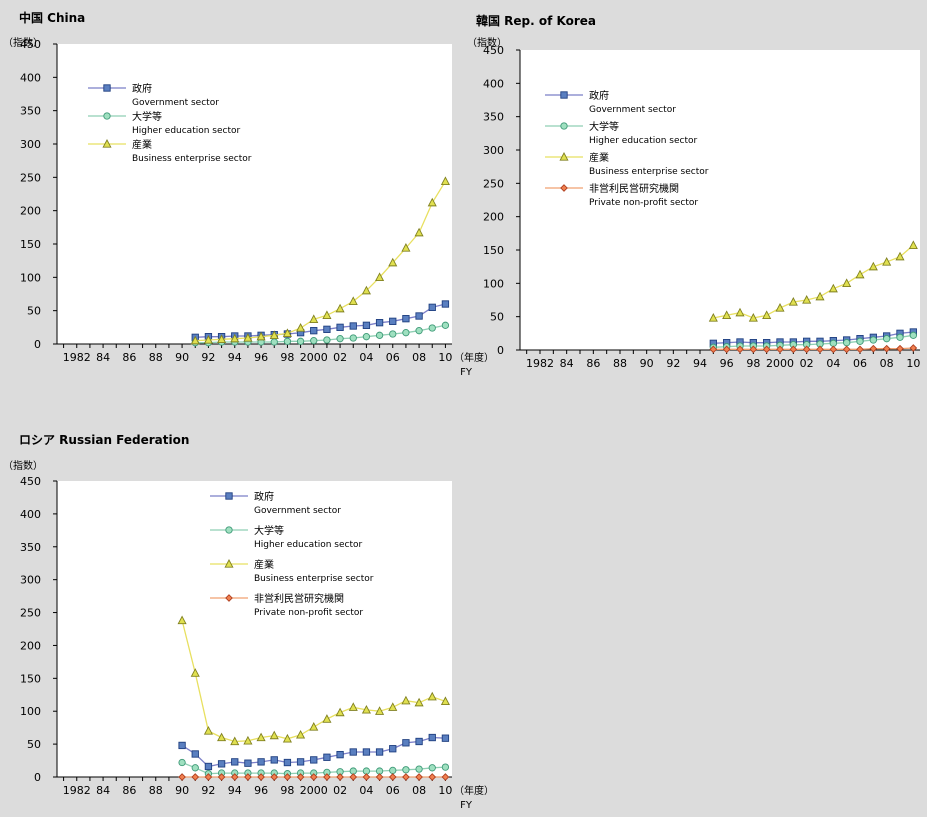 The height and width of the screenshot is (817, 927). Describe the element at coordinates (30, 613) in the screenshot. I see `y-tick-label: 250` at that location.